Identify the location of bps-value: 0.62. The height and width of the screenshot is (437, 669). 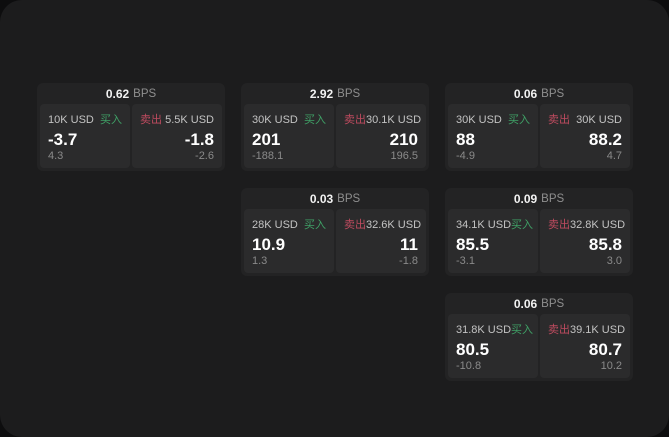
(117, 93).